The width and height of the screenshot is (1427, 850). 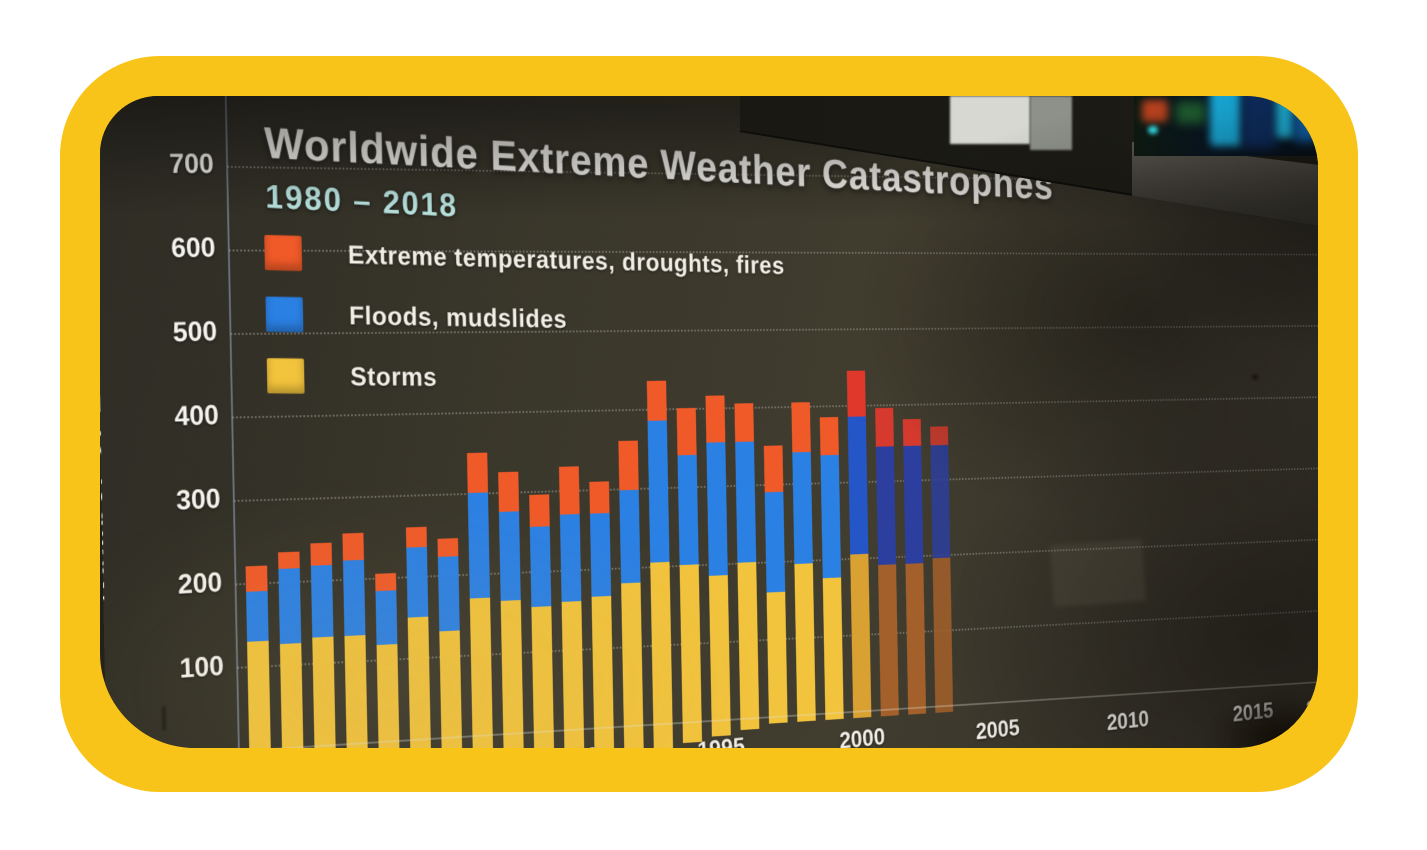 I want to click on bar-1980-floods, so click(x=257, y=616).